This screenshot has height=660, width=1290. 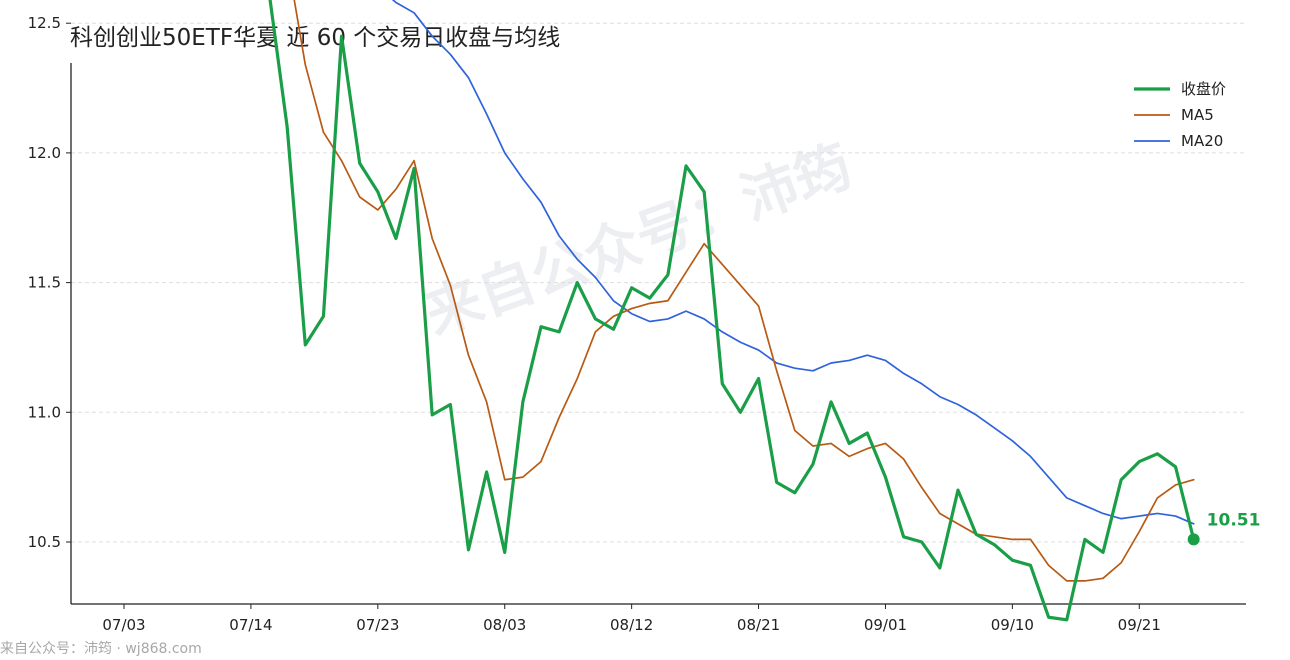 I want to click on legend-label-close: 收盘价, so click(x=1203, y=89).